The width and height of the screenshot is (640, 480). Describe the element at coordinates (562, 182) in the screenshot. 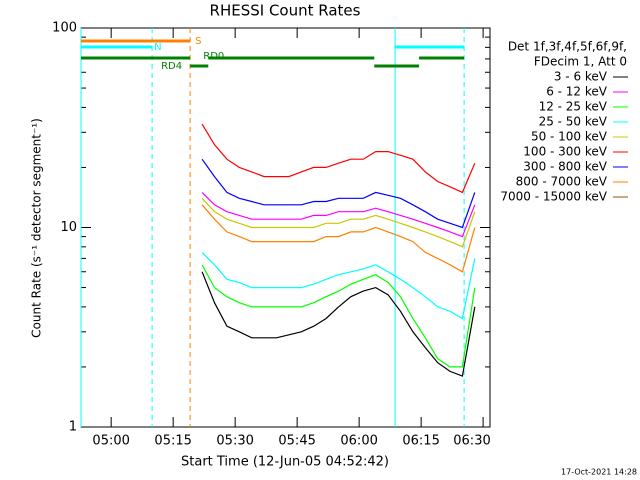

I see `legend-label: 800 - 7000 keV` at that location.